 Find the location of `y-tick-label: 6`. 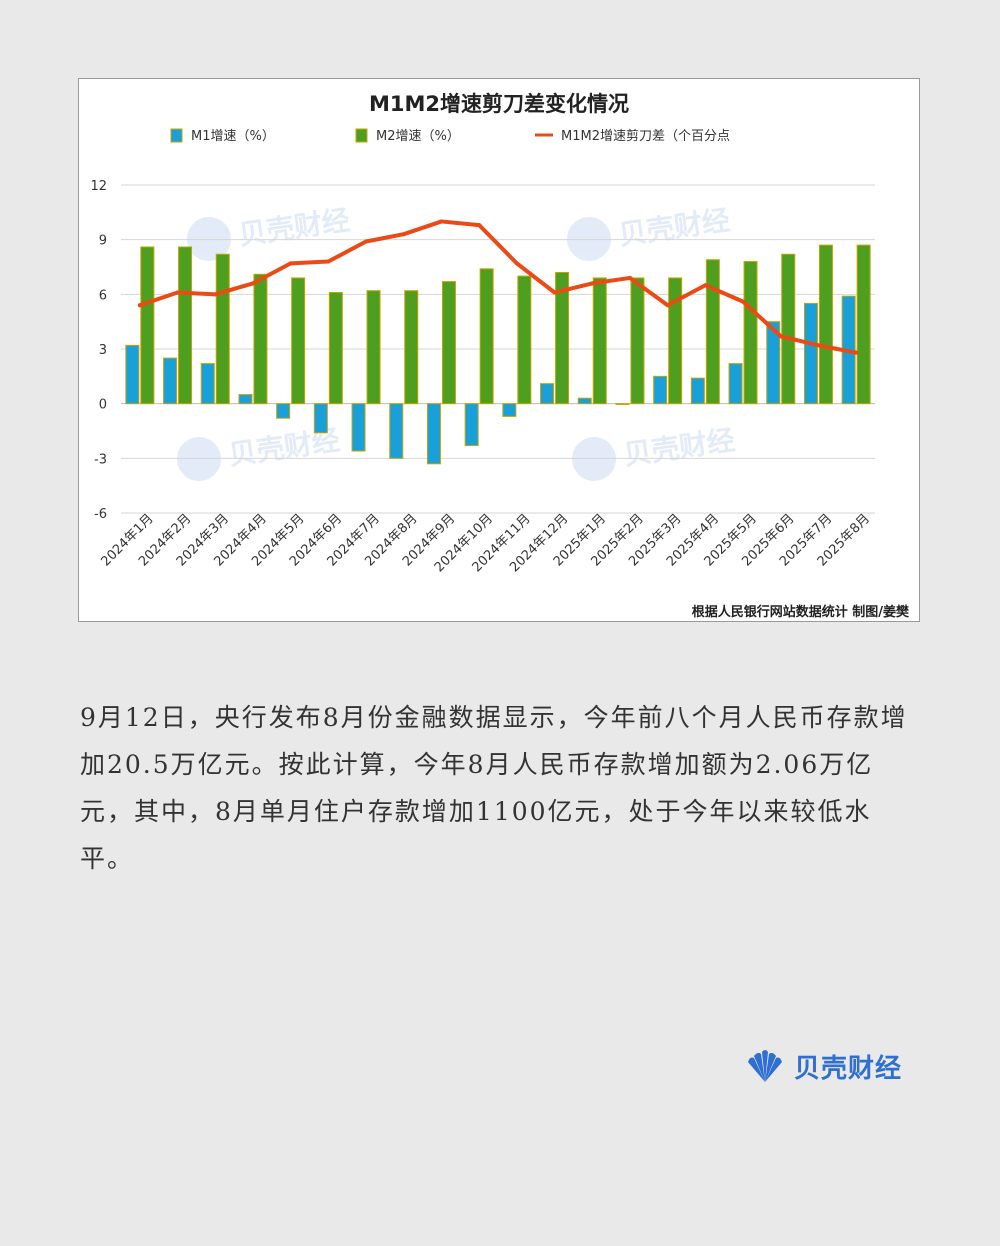

y-tick-label: 6 is located at coordinates (103, 295).